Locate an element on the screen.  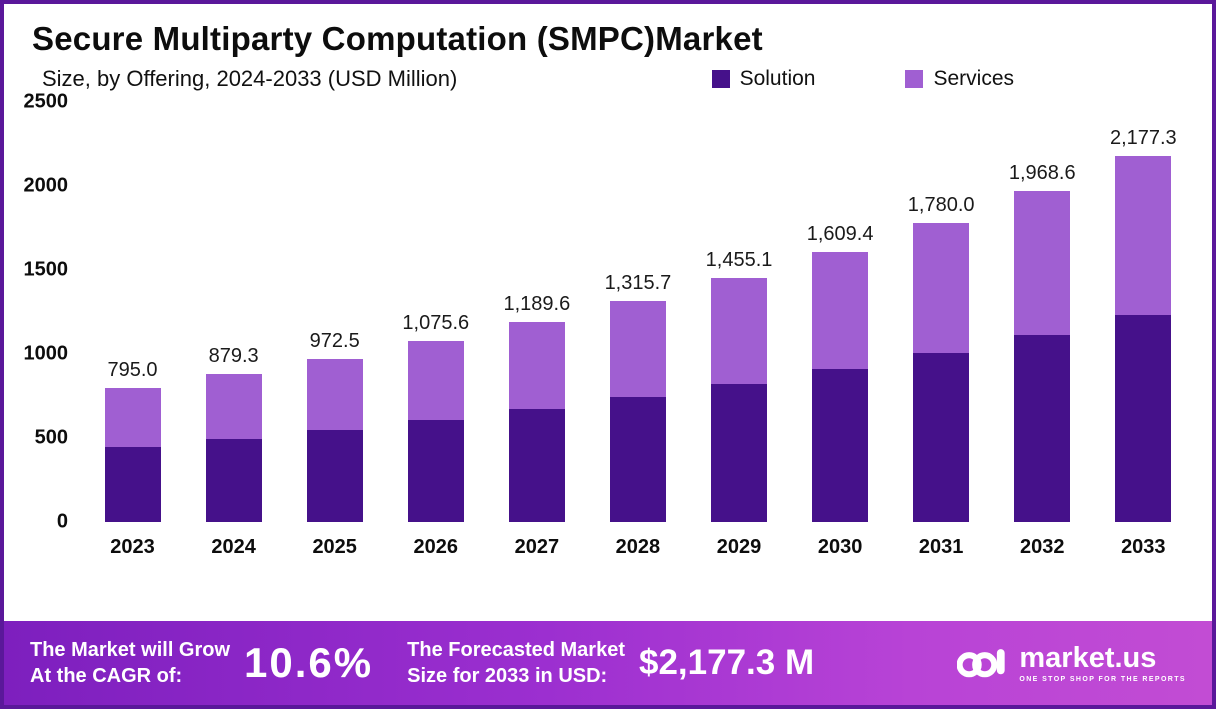
services-swatch-icon is located at coordinates (914, 79).